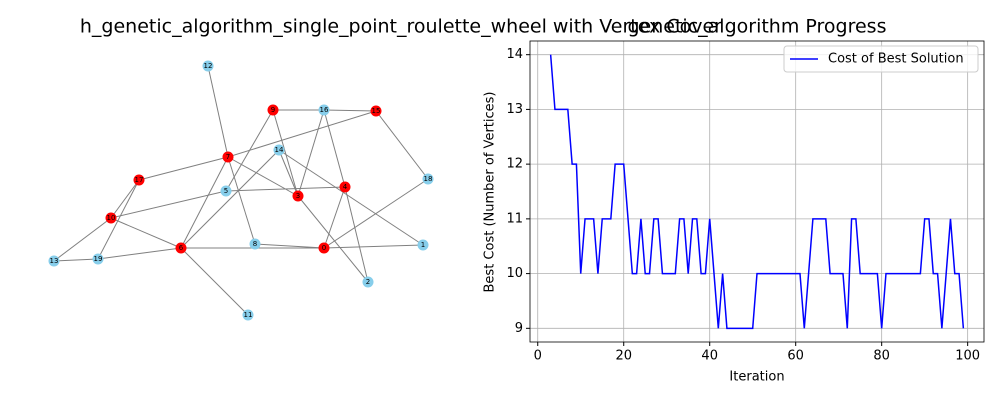 This screenshot has width=1000, height=400. Describe the element at coordinates (709, 356) in the screenshot. I see `x-tick-label: 40` at that location.